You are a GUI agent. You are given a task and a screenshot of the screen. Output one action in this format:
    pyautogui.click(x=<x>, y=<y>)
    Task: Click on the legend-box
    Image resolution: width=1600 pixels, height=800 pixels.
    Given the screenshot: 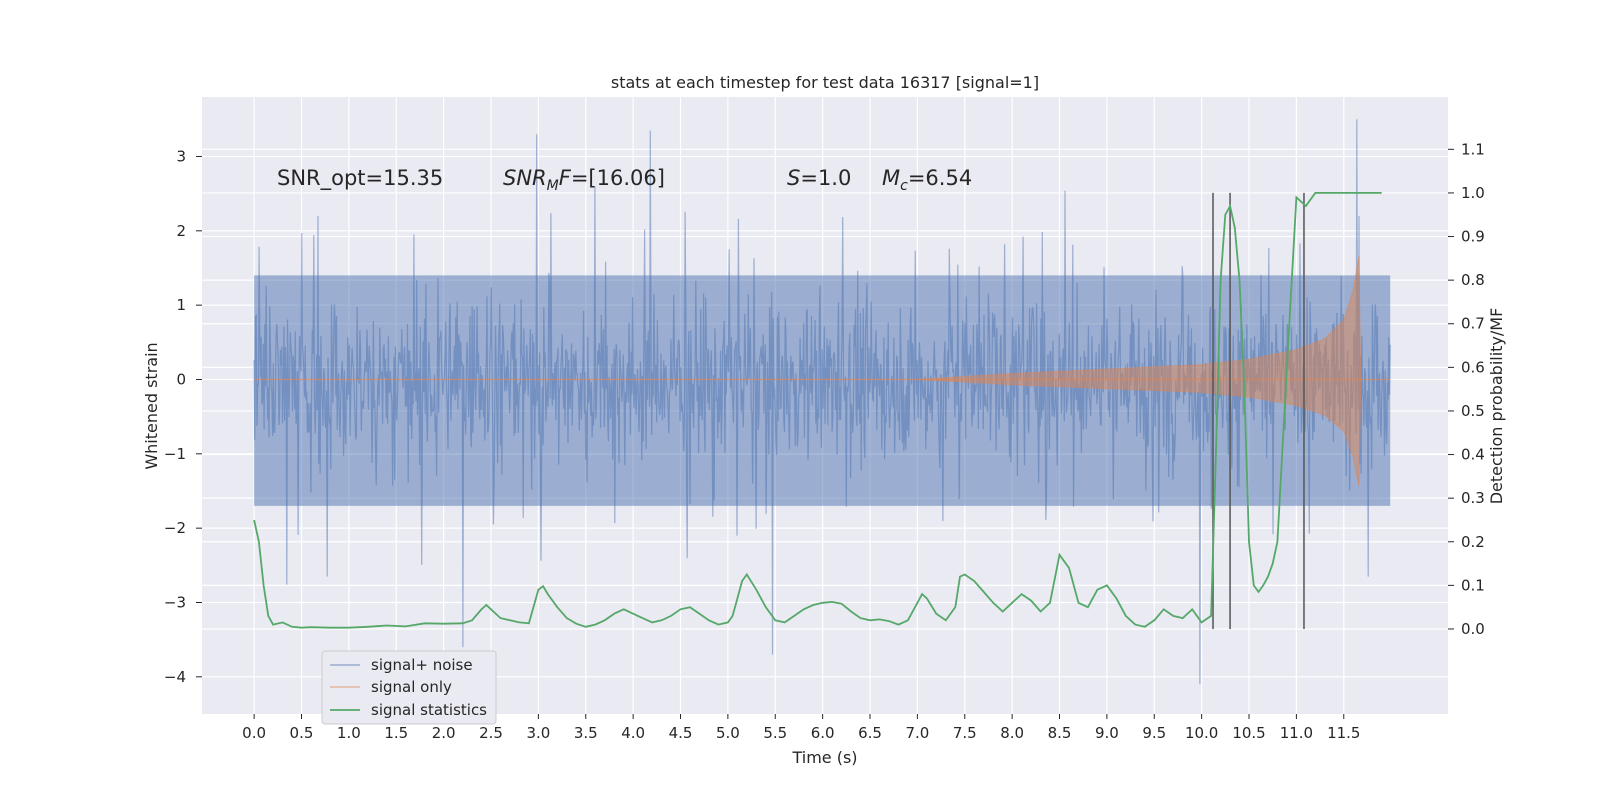 What is the action you would take?
    pyautogui.click(x=409, y=687)
    